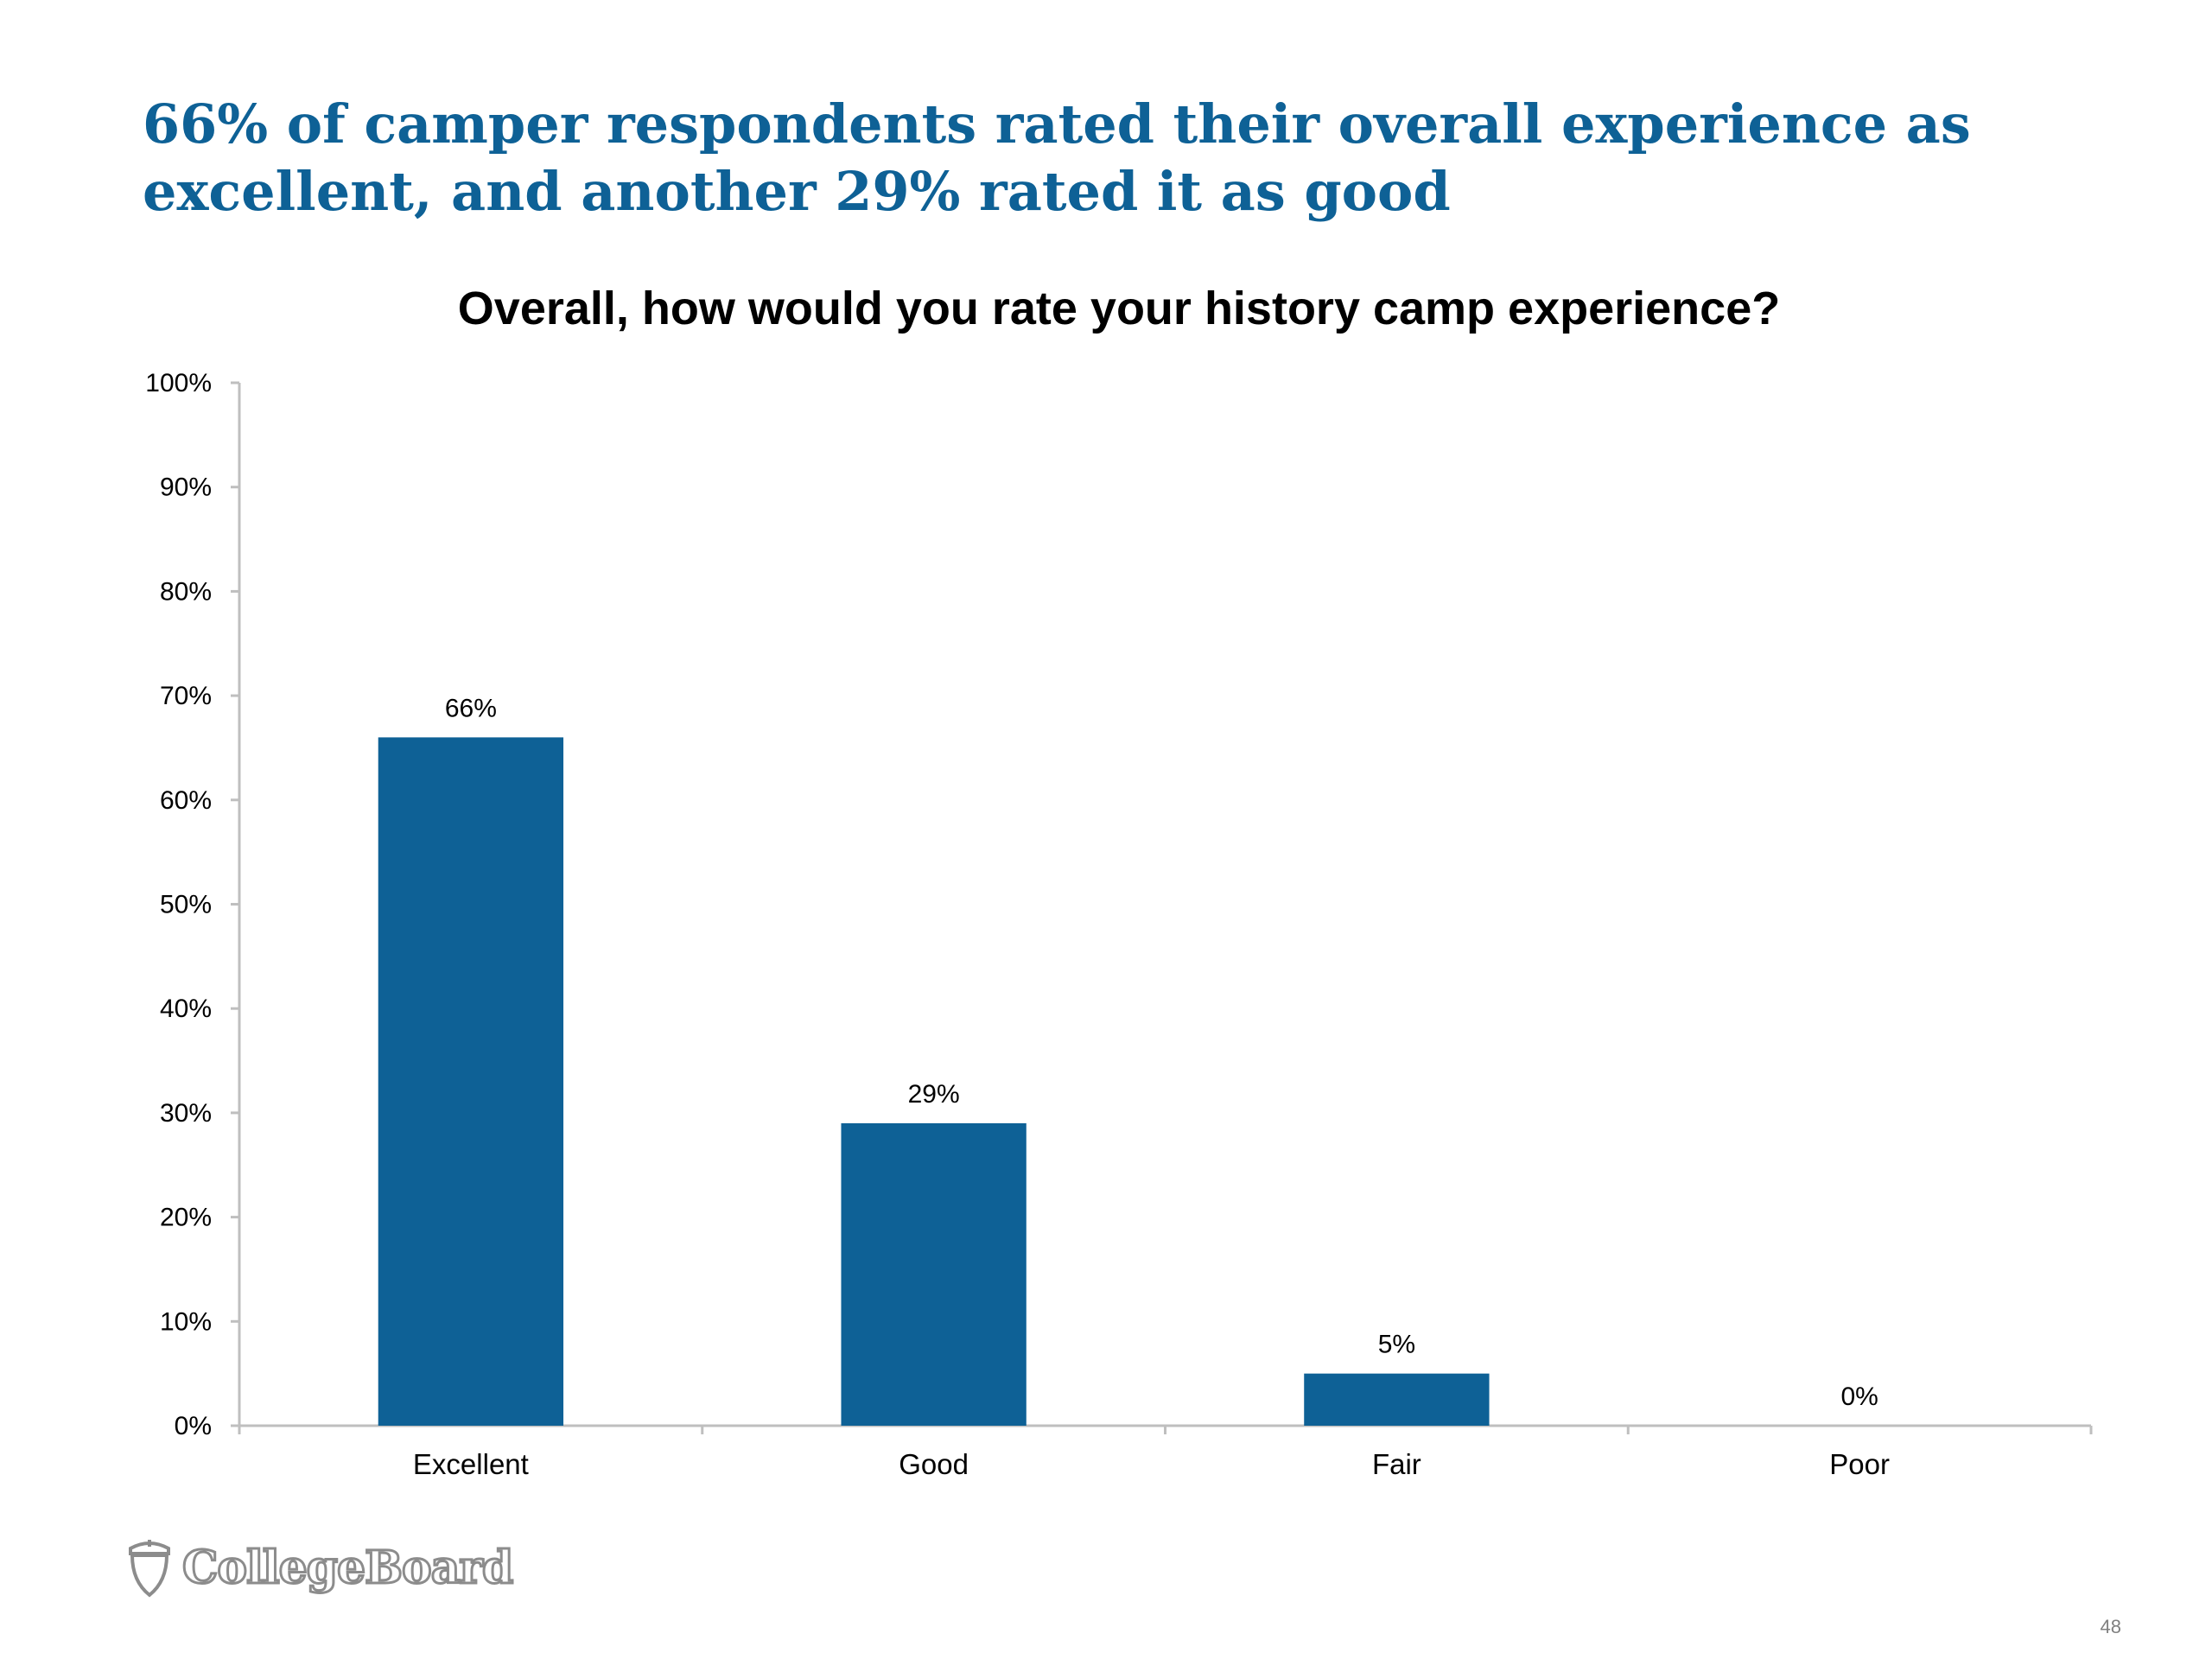 The width and height of the screenshot is (2212, 1659). What do you see at coordinates (934, 1274) in the screenshot?
I see `bar-good` at bounding box center [934, 1274].